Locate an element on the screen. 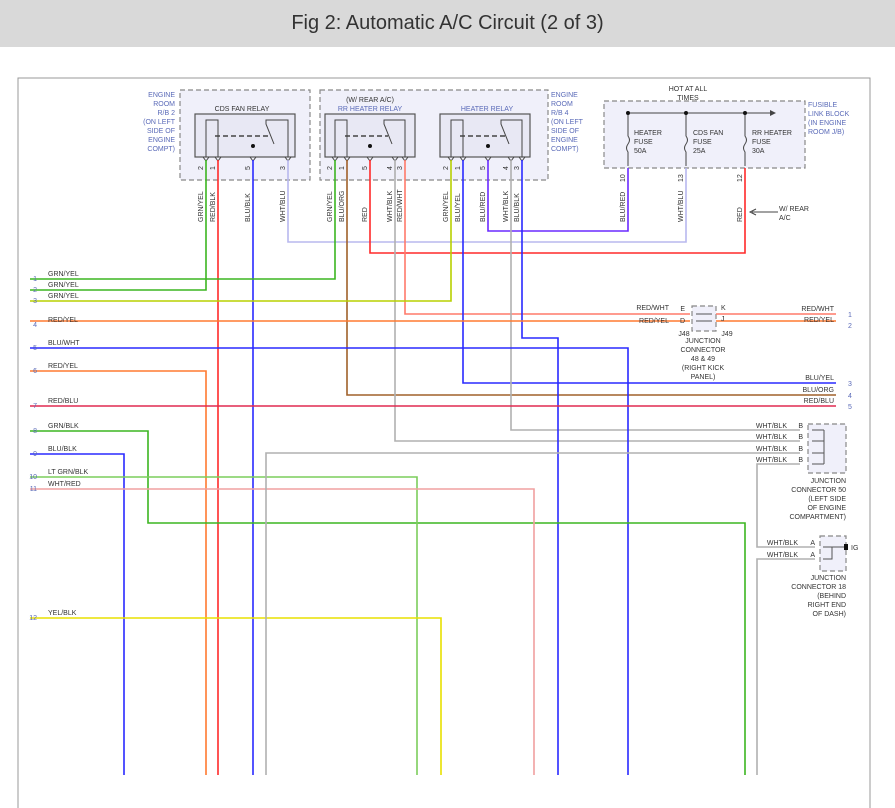 The height and width of the screenshot is (808, 895). fuse-label: RR HEATER is located at coordinates (772, 133).